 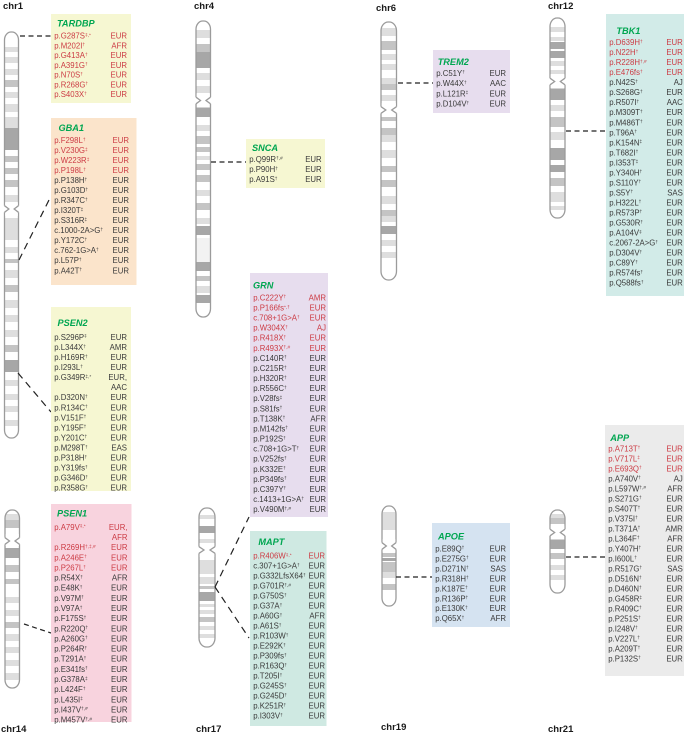 I want to click on svg-text: p.I320T‡, so click(x=68, y=210).